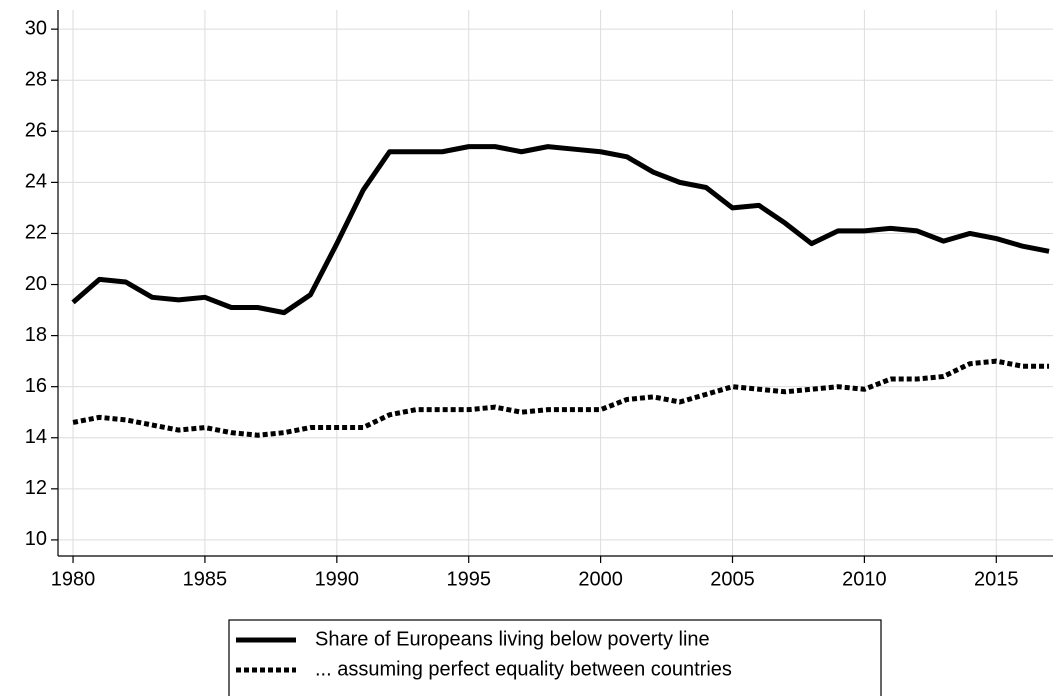 The width and height of the screenshot is (1053, 696). I want to click on x-tick-label: 1990, so click(337, 579).